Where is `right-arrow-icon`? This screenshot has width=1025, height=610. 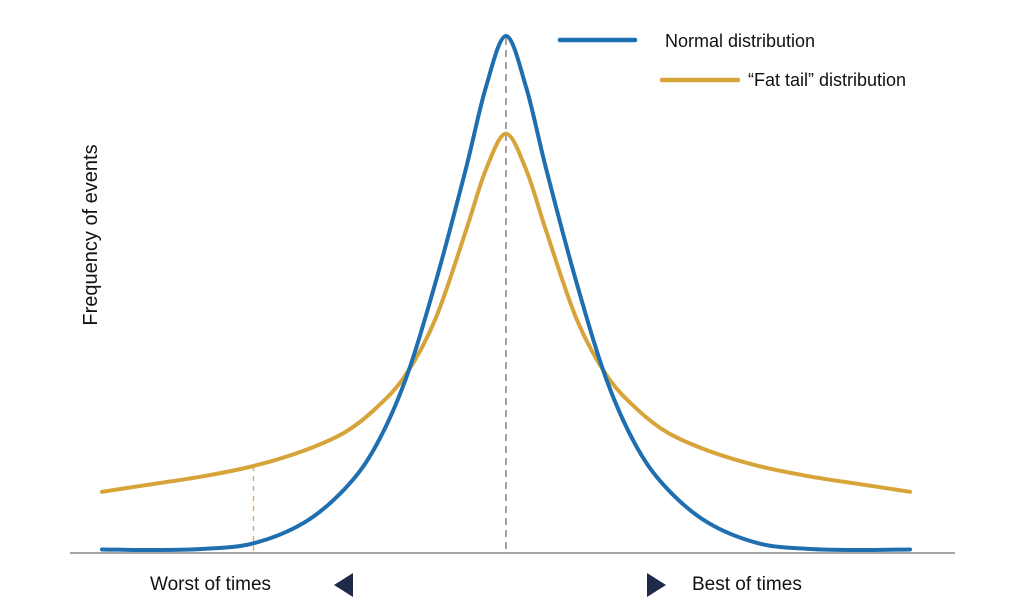 right-arrow-icon is located at coordinates (656, 585).